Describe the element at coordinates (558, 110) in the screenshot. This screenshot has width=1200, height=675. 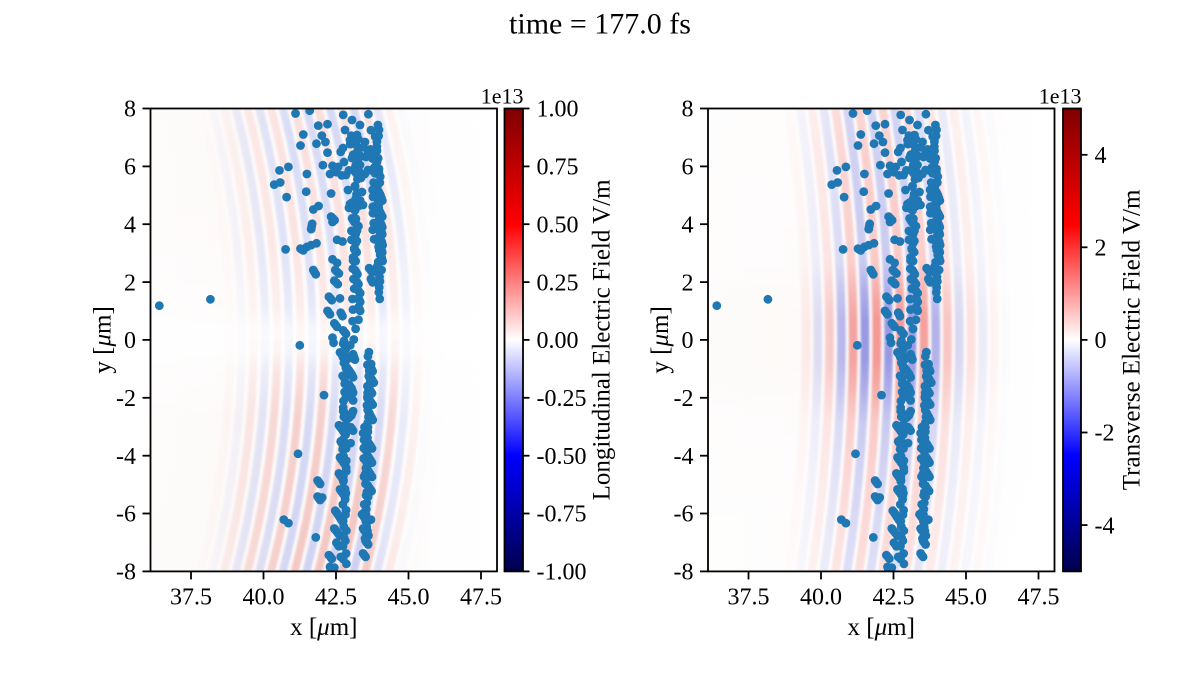
I see `svg-text: 1.00` at that location.